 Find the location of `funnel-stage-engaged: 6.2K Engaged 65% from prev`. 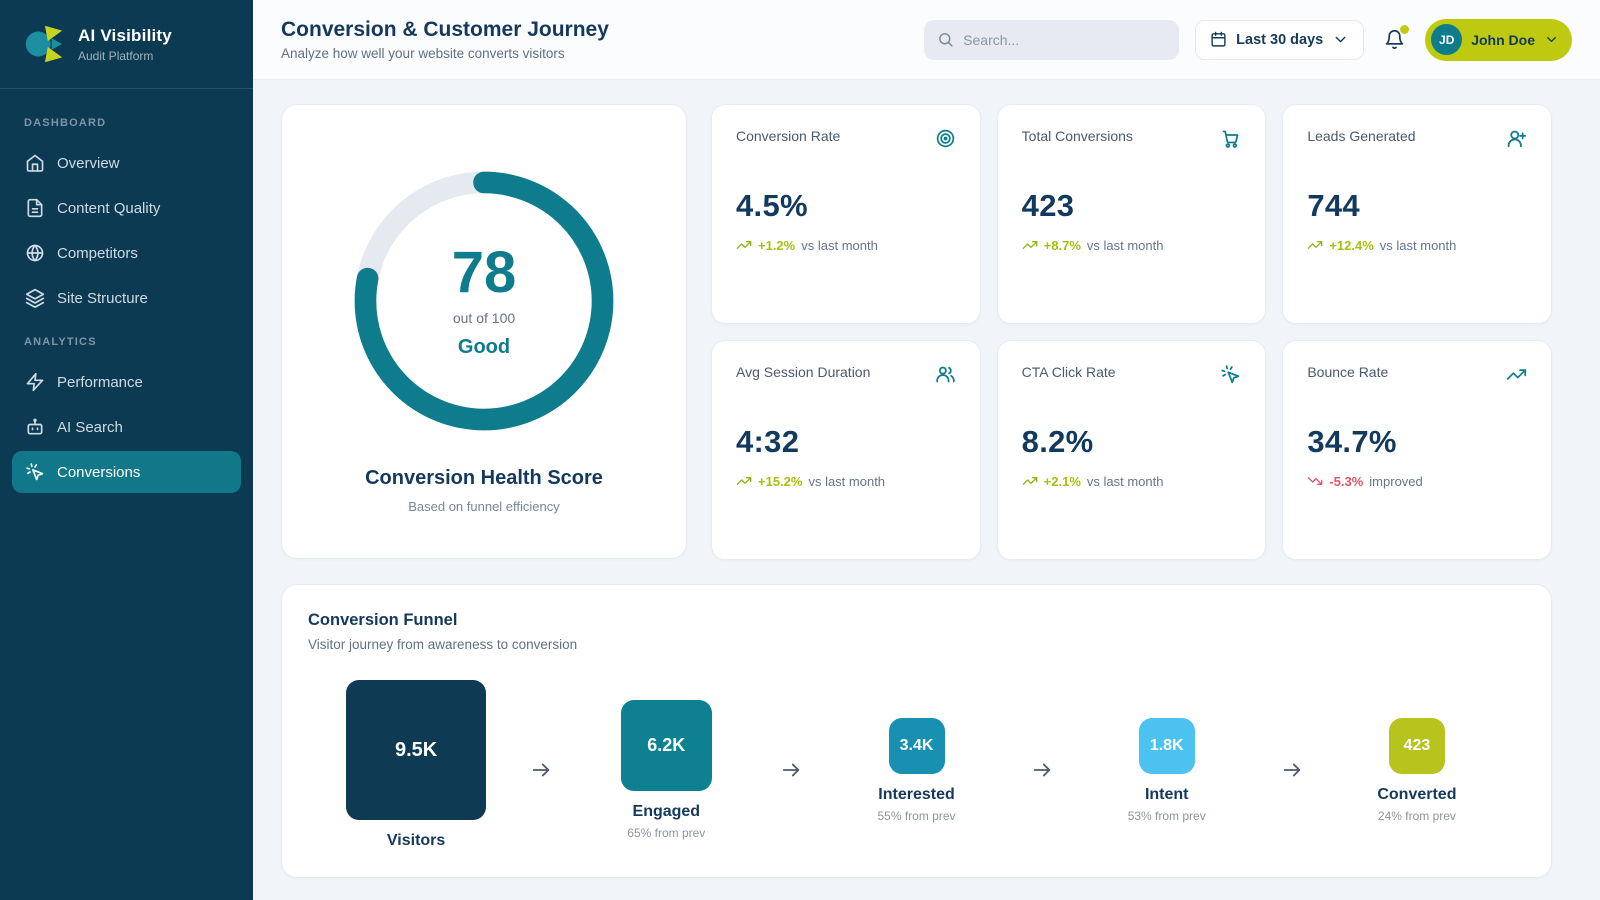

funnel-stage-engaged: 6.2K Engaged 65% from prev is located at coordinates (666, 770).